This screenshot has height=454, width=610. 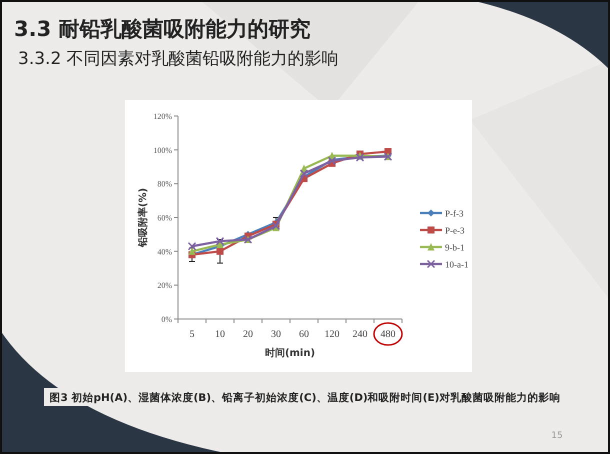 What do you see at coordinates (162, 150) in the screenshot?
I see `y-tick-label: 100%` at bounding box center [162, 150].